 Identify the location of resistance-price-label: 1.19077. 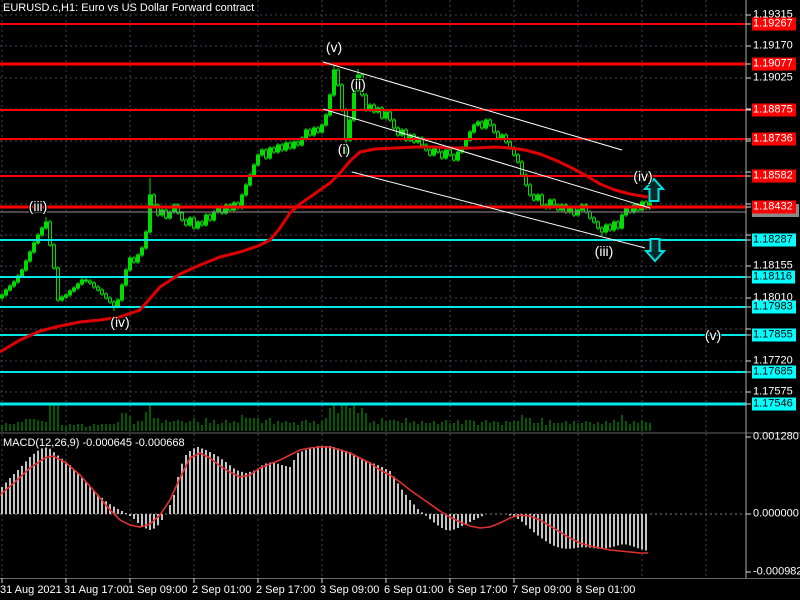
(774, 64).